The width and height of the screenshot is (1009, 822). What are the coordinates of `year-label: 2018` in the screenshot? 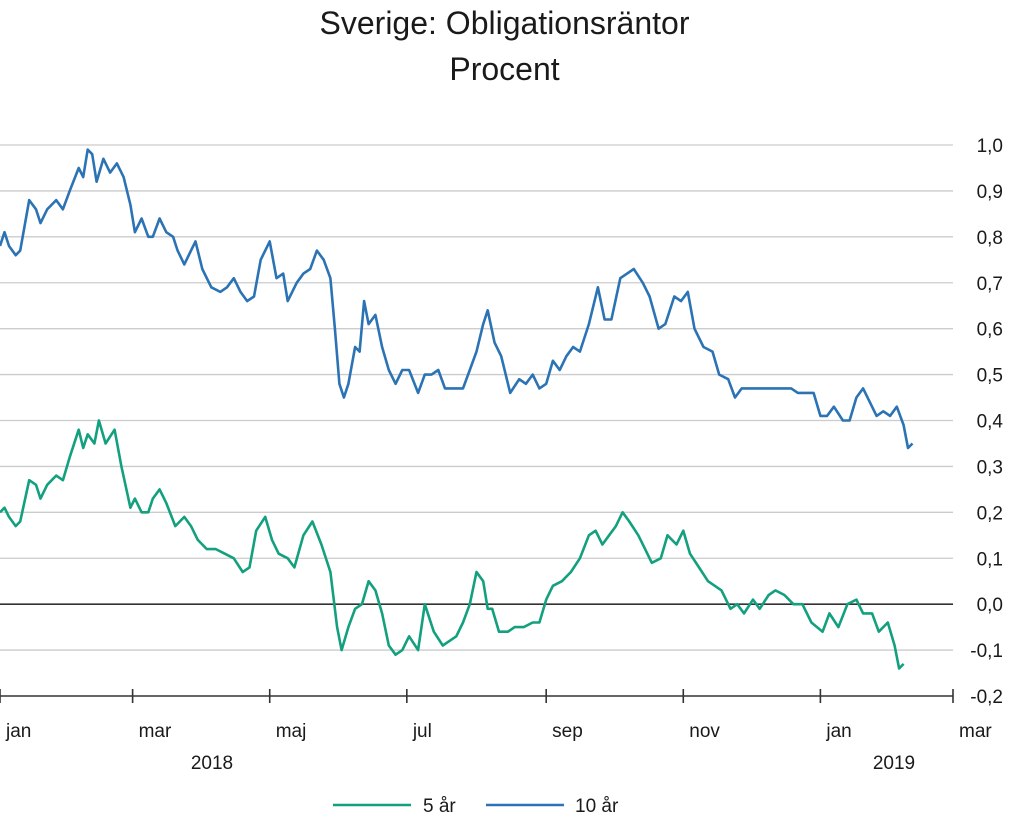 It's located at (212, 763).